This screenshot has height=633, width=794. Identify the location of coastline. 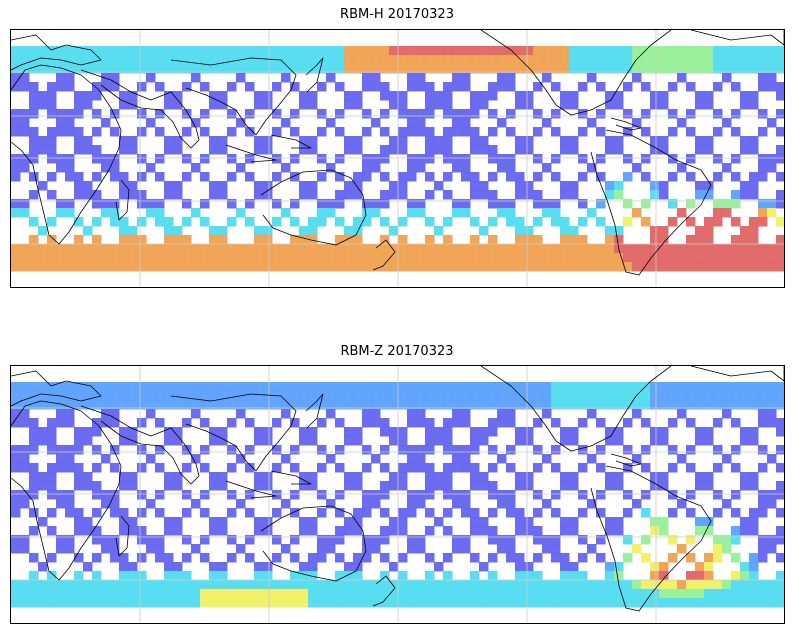
(233, 96).